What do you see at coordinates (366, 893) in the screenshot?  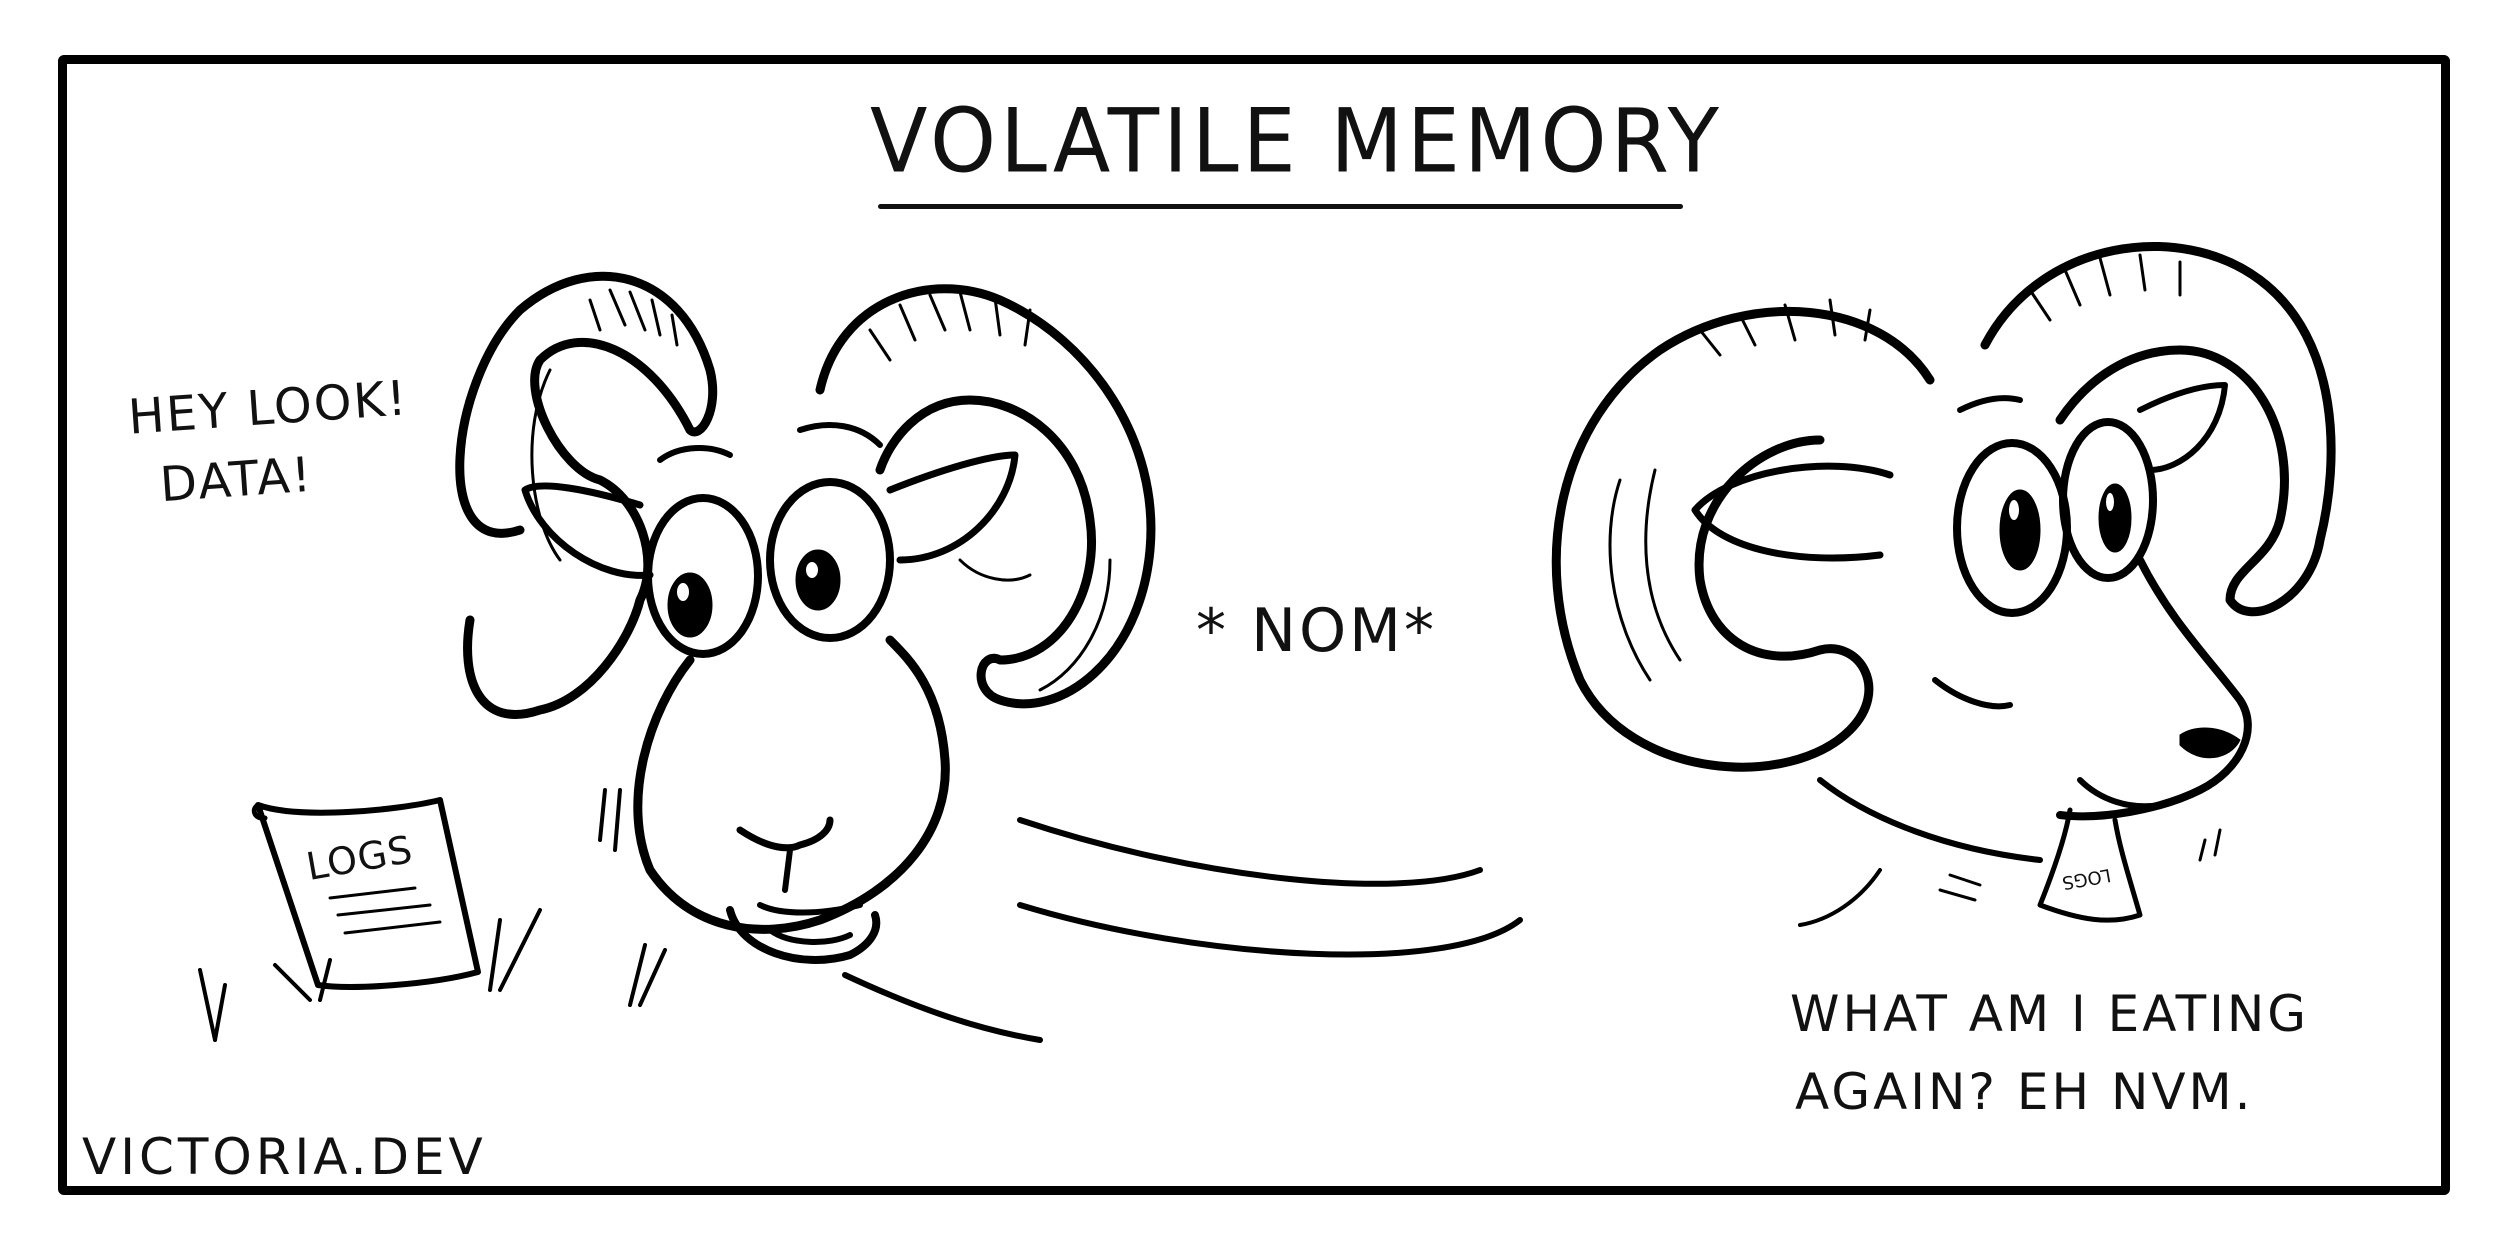 I see `logs-paper` at bounding box center [366, 893].